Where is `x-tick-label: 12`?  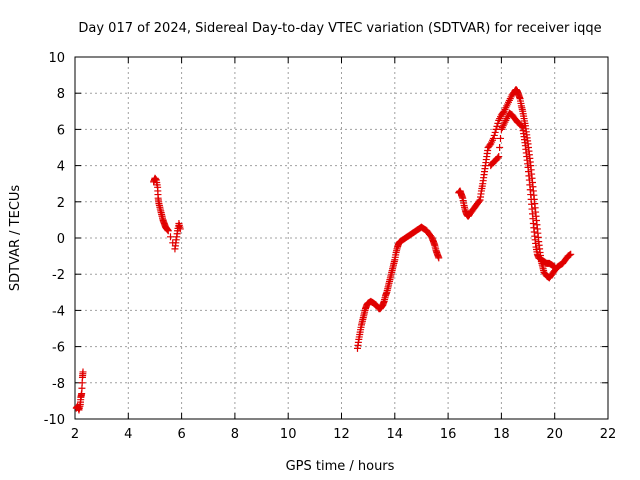
x-tick-label: 12 is located at coordinates (341, 434).